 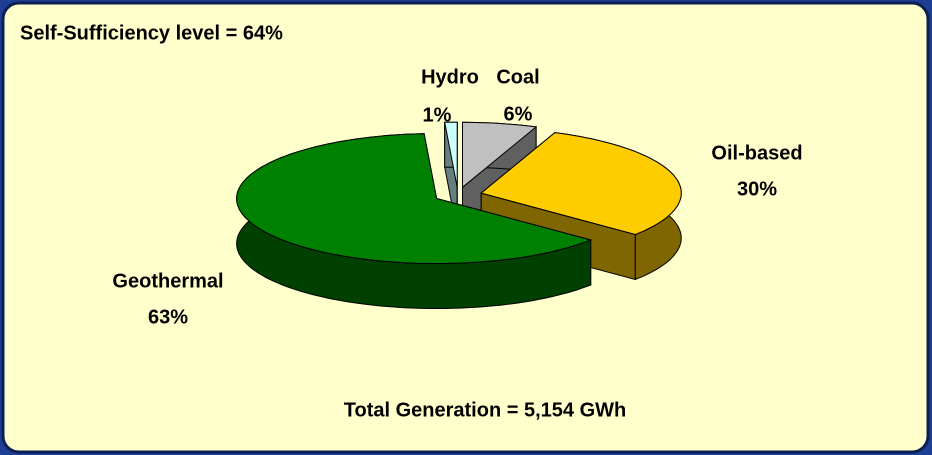 What do you see at coordinates (151, 33) in the screenshot?
I see `chart-title: Self-Sufficiency level = 64%` at bounding box center [151, 33].